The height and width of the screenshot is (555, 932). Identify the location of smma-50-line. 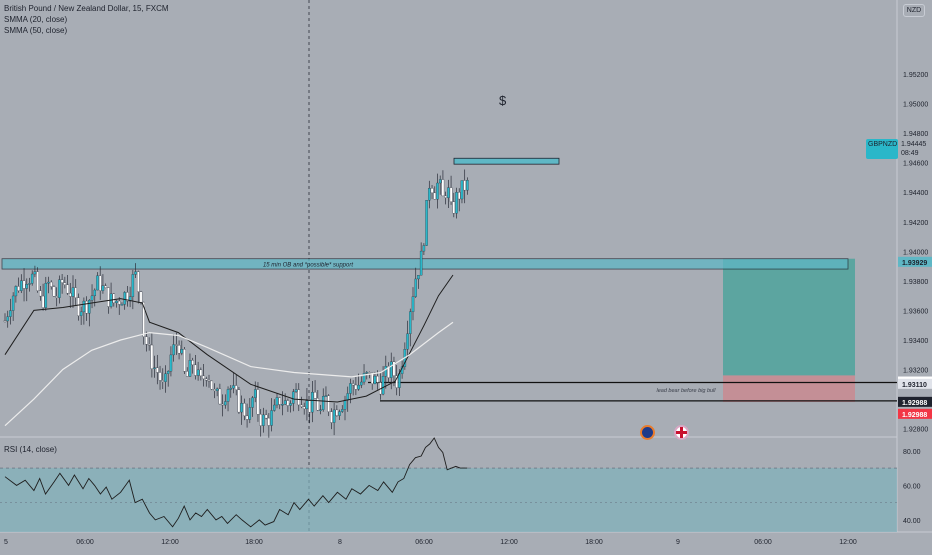
(229, 374).